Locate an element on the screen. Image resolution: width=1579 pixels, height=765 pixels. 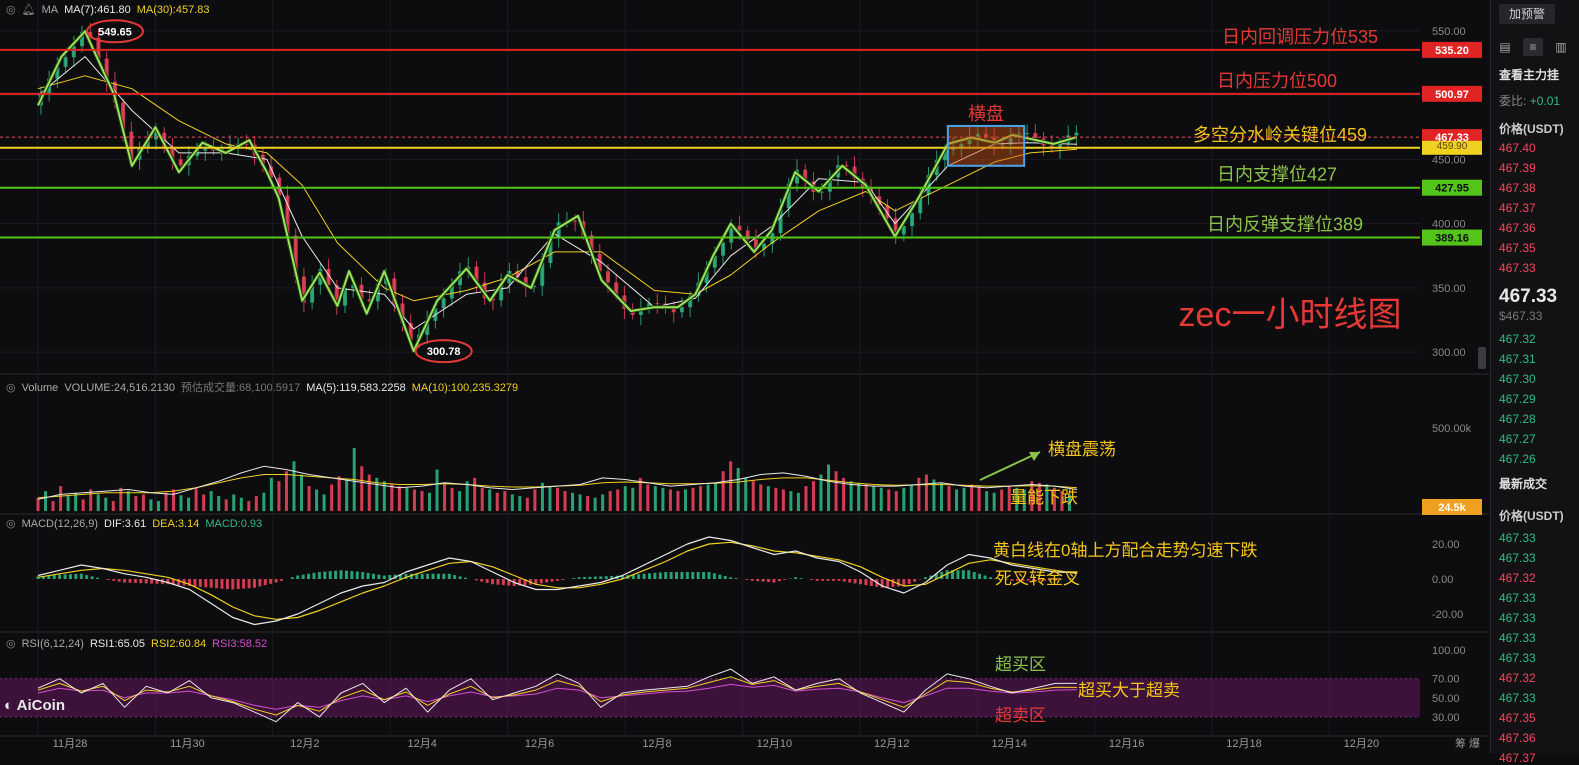
macd-label: MACD(12,26,9) is located at coordinates (60, 524).